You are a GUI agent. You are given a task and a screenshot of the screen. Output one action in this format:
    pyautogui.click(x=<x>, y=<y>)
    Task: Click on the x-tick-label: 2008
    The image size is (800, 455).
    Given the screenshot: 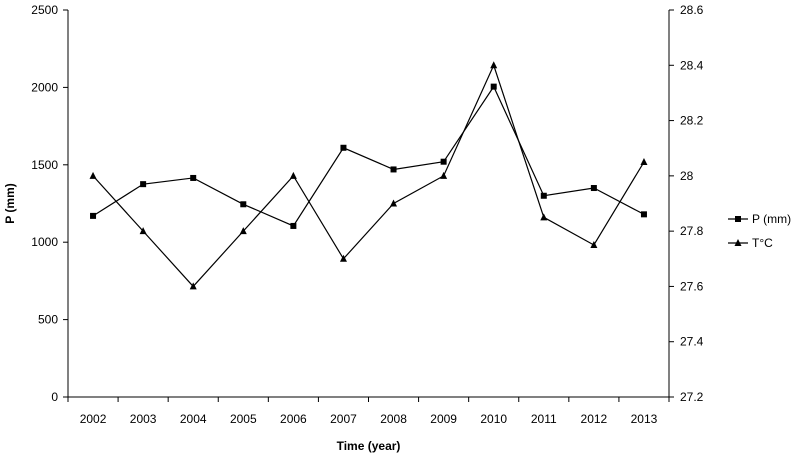 What is the action you would take?
    pyautogui.click(x=393, y=419)
    